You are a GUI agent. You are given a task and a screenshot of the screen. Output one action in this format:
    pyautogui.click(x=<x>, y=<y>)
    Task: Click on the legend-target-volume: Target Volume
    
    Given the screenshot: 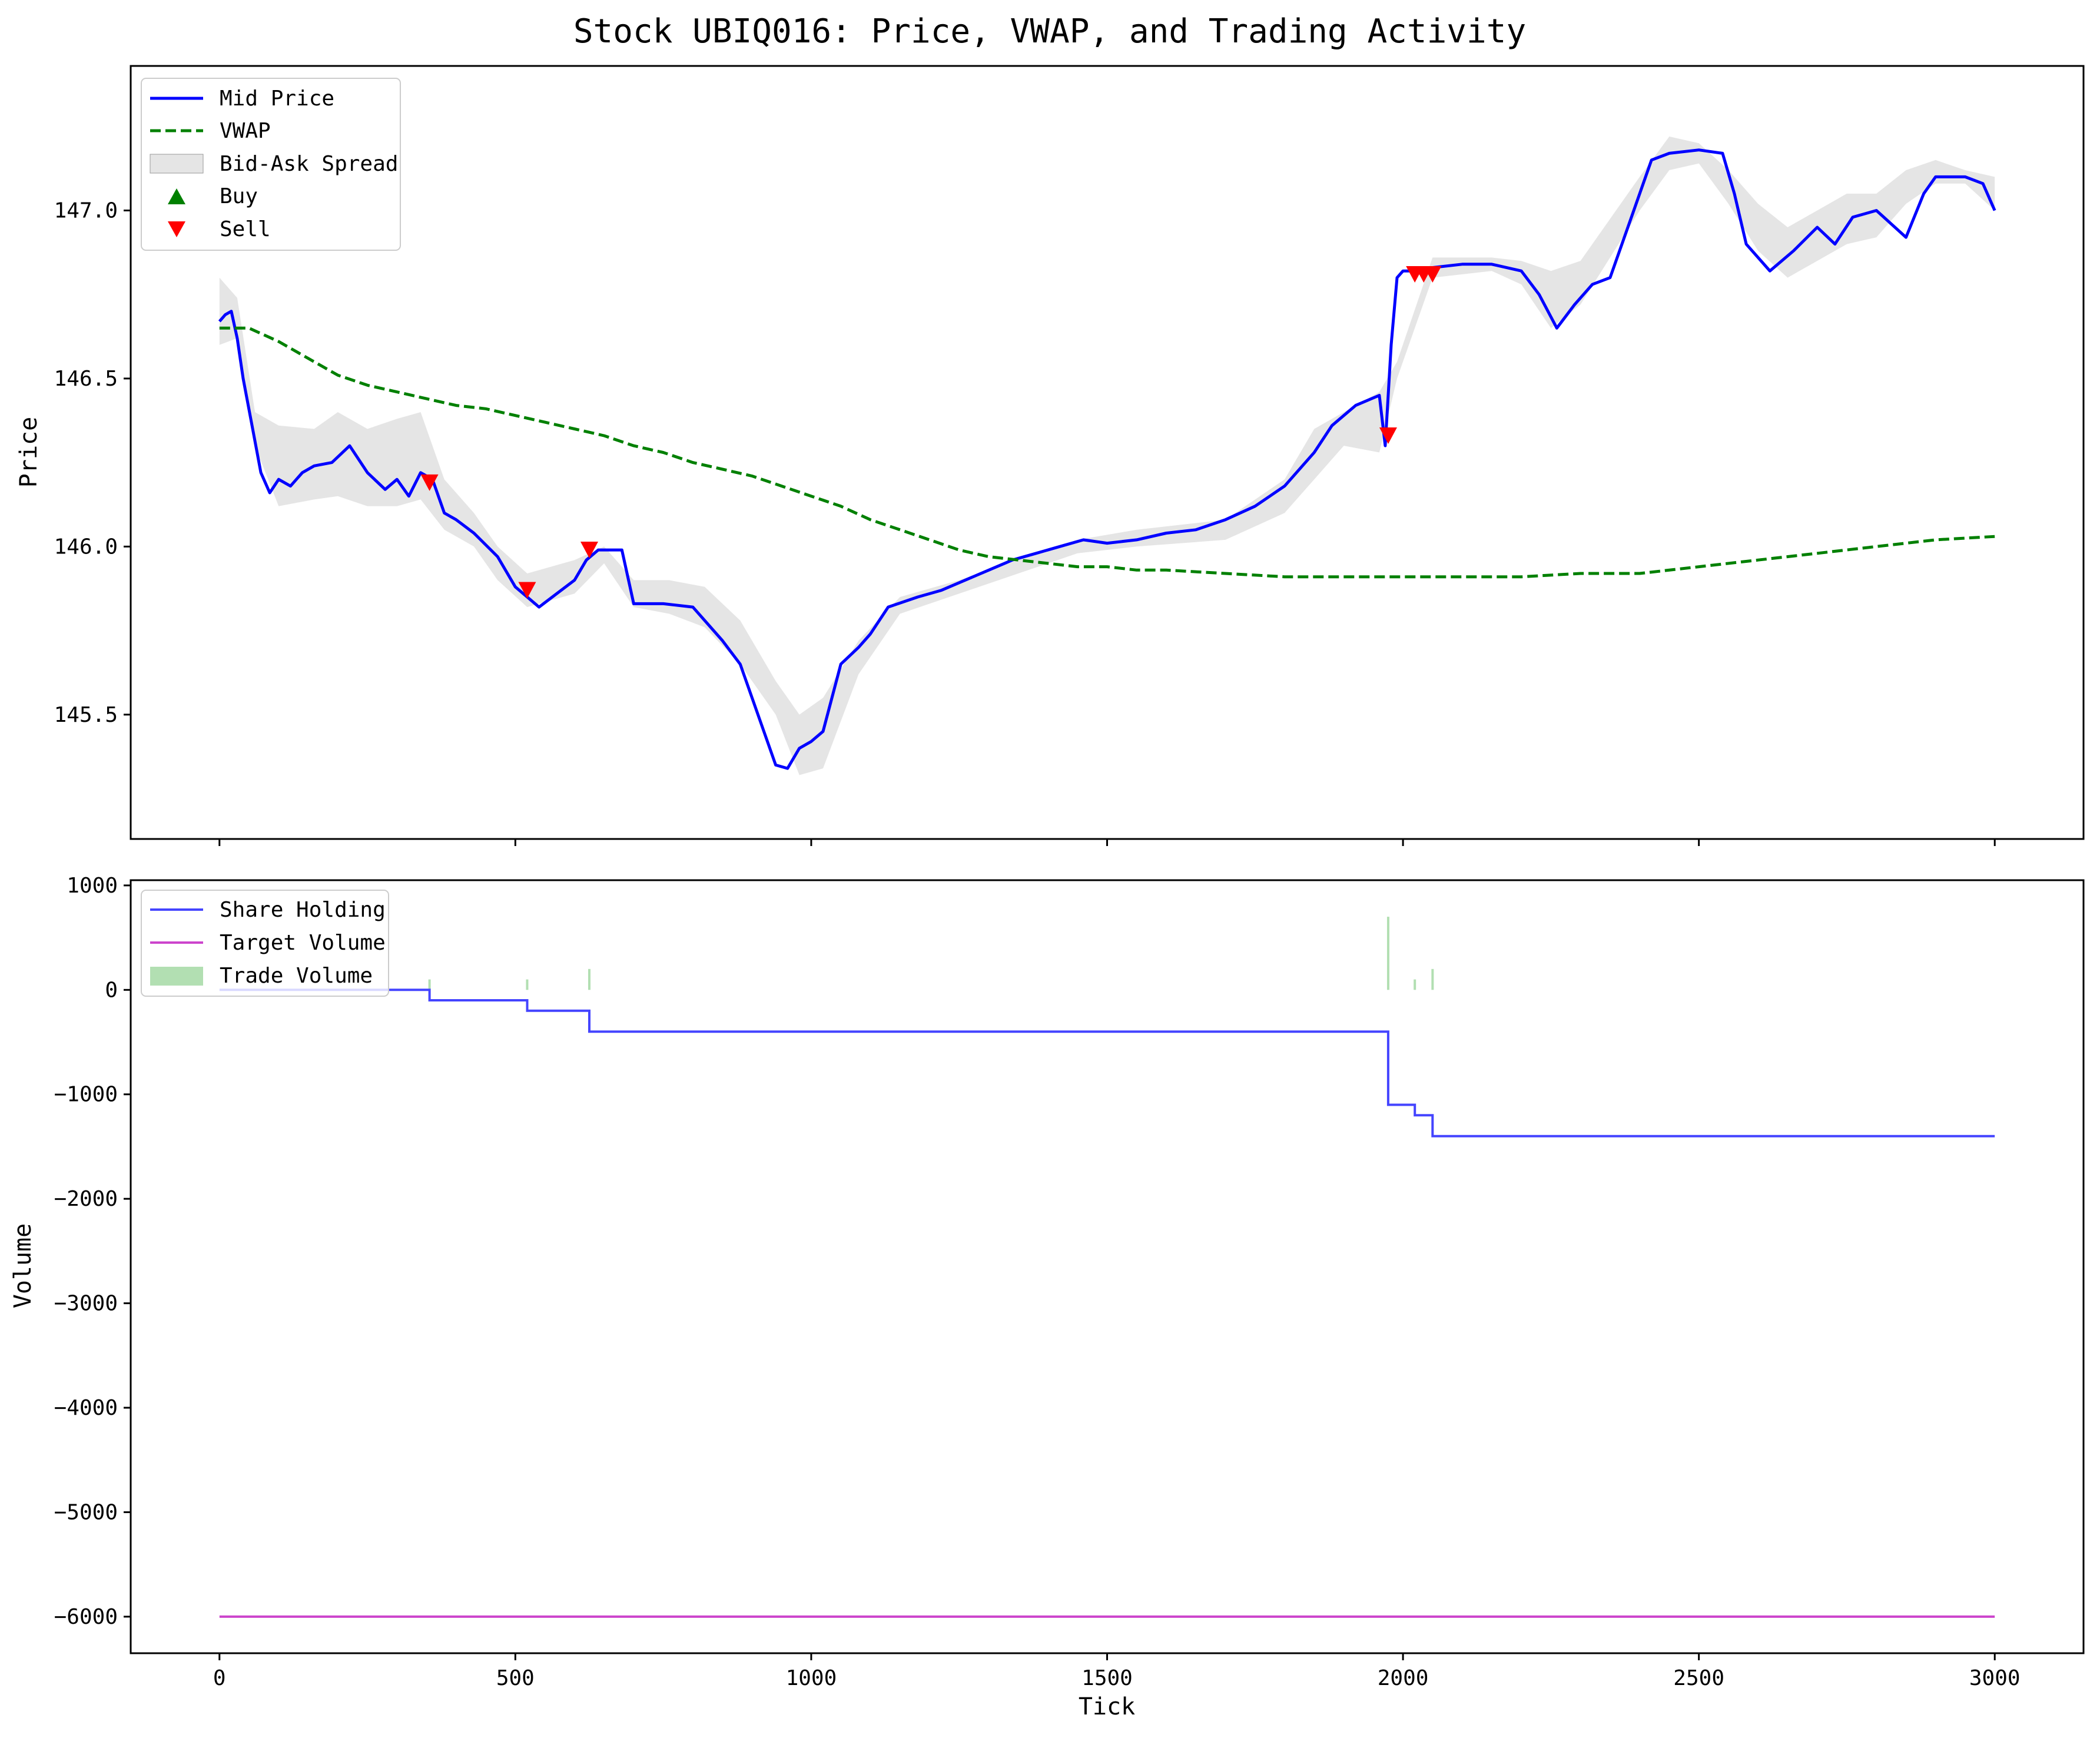 What is the action you would take?
    pyautogui.click(x=303, y=943)
    